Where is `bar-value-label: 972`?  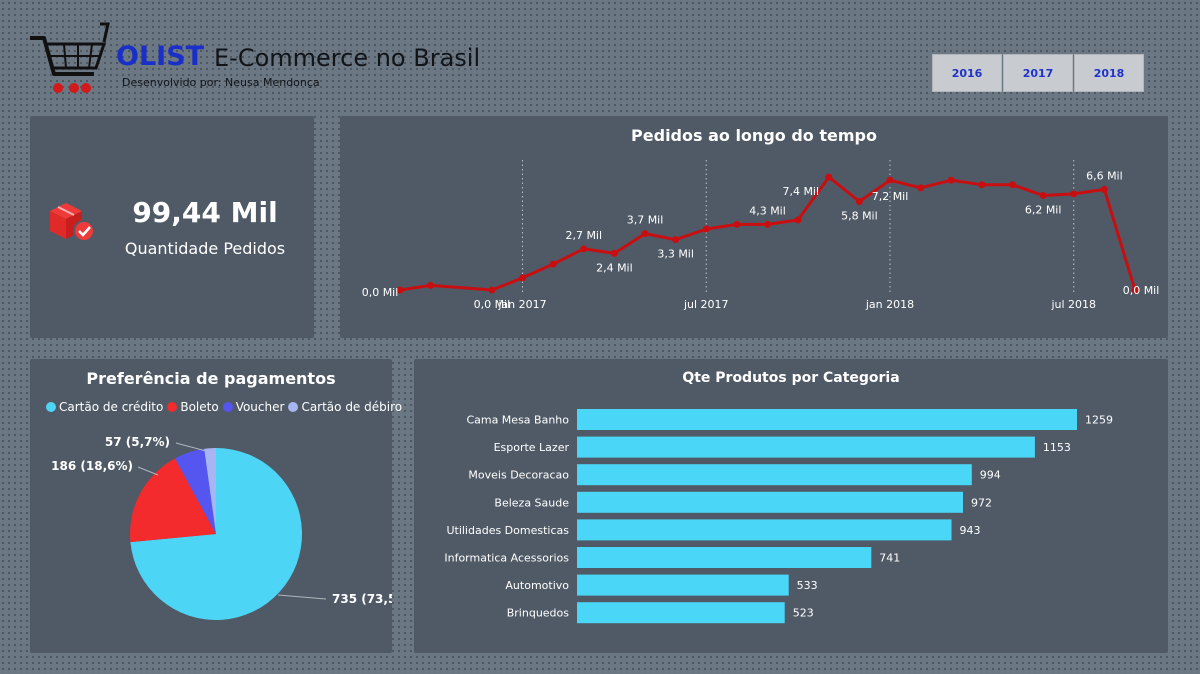 bar-value-label: 972 is located at coordinates (981, 502).